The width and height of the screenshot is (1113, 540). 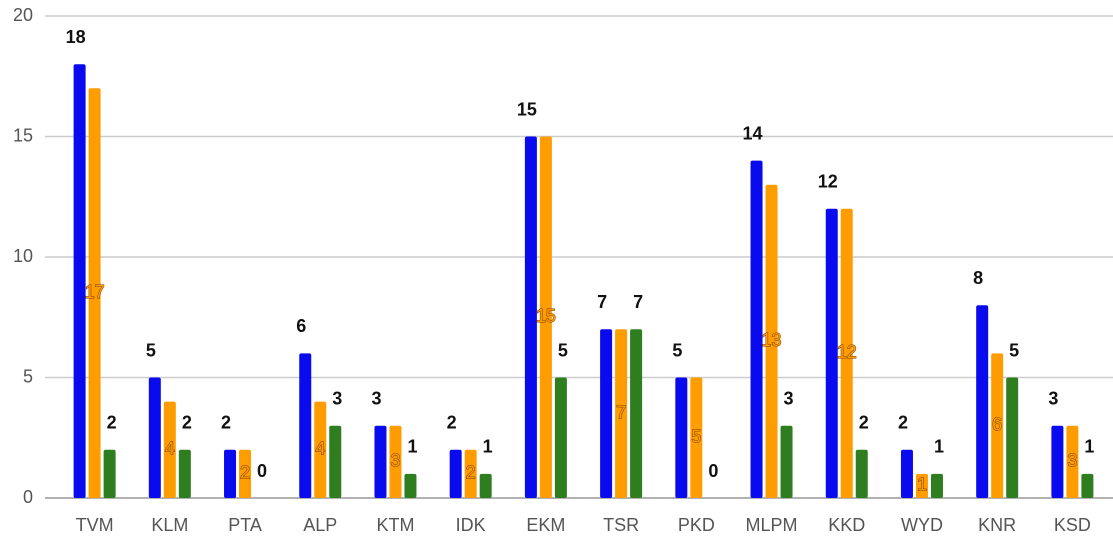 I want to click on x-tick-label: KNR, so click(x=997, y=525).